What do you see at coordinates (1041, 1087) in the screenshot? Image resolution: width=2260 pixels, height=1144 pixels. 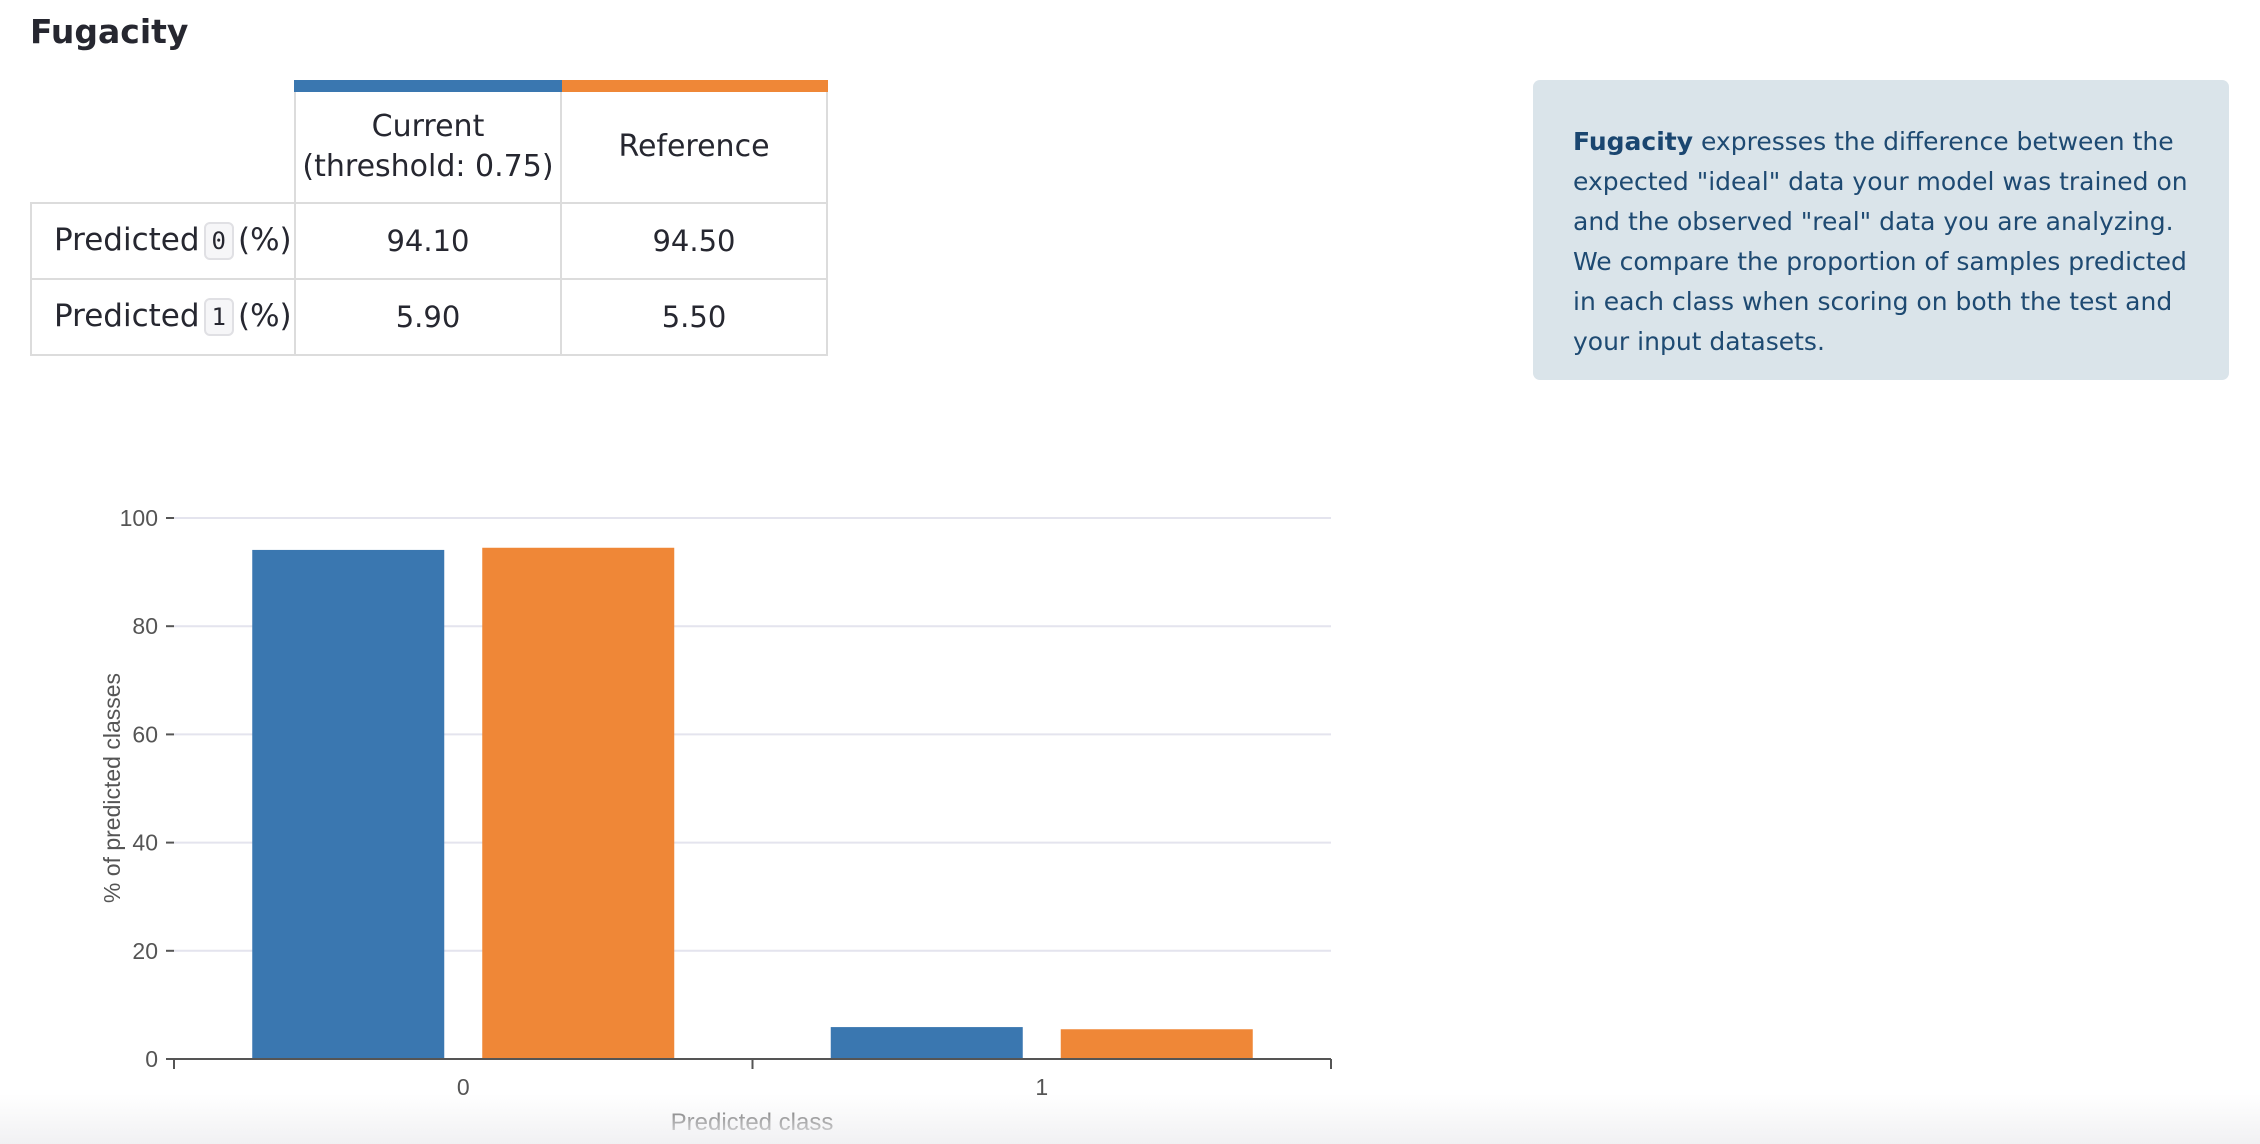 I see `x-tick-label: 1` at bounding box center [1041, 1087].